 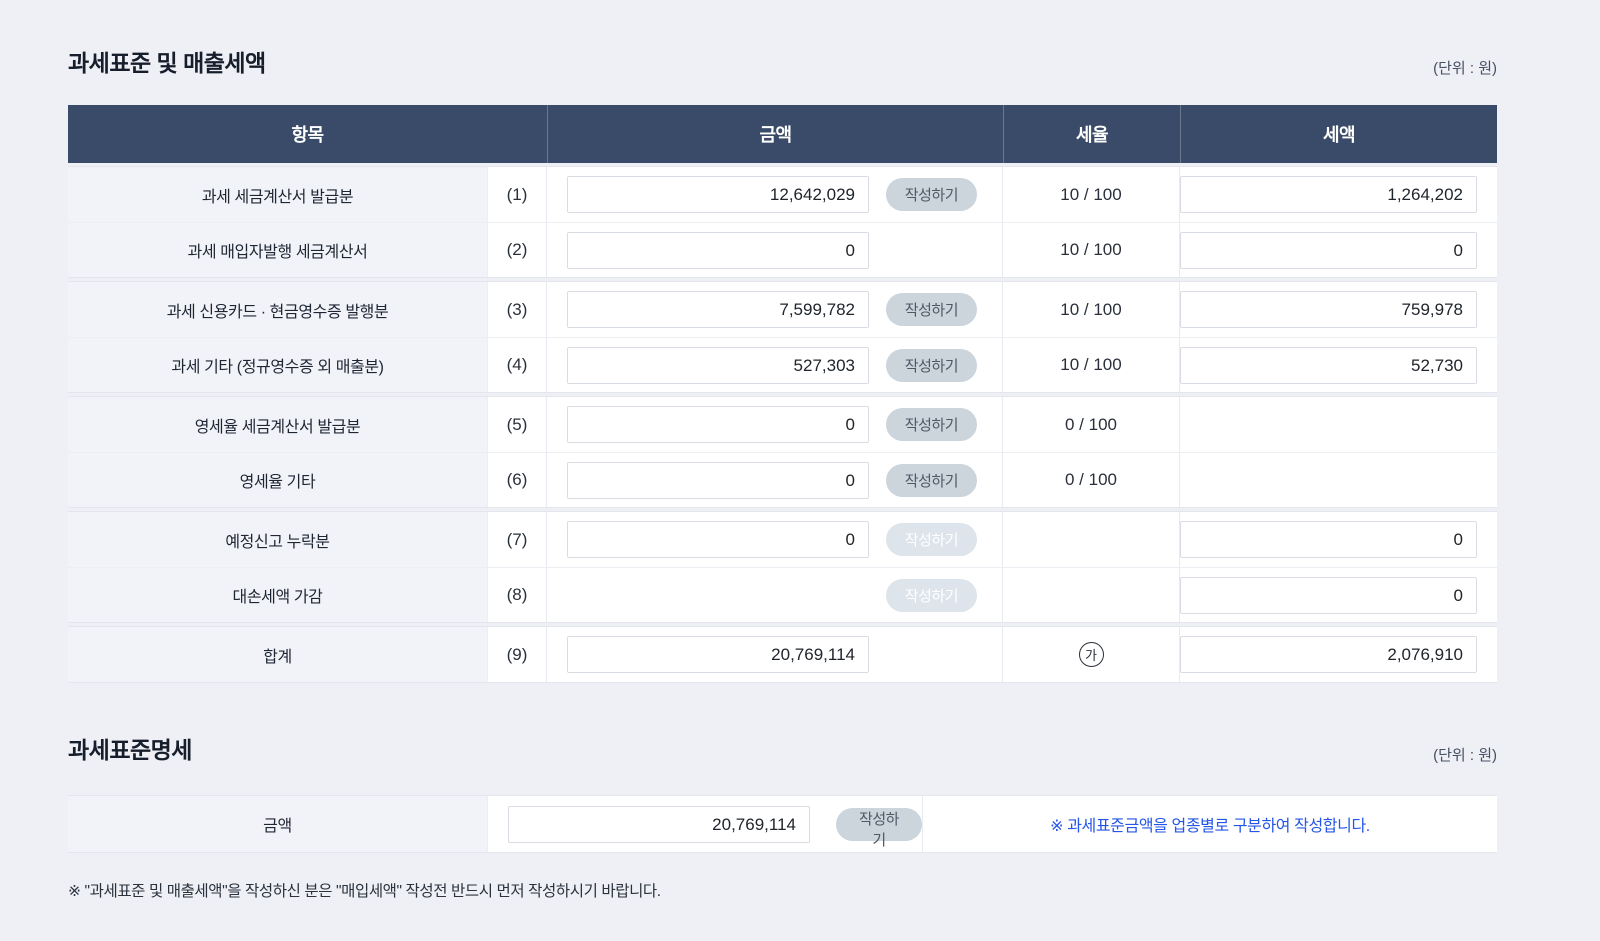 I want to click on table-header-row: 항목 금액 세율 세액, so click(x=782, y=134).